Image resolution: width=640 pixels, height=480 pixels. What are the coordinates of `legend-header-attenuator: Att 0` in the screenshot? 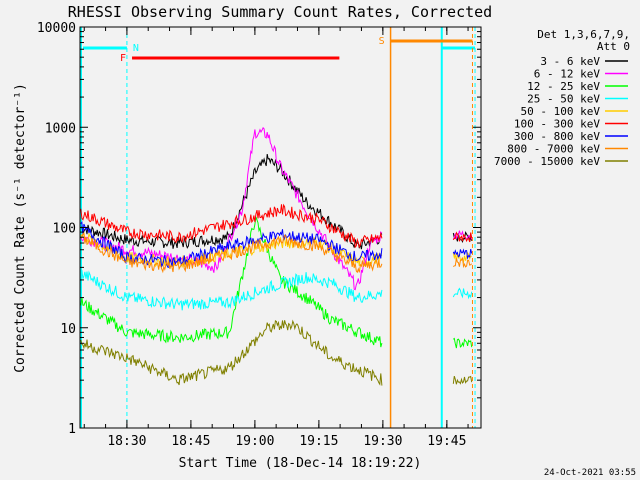 It's located at (613, 46).